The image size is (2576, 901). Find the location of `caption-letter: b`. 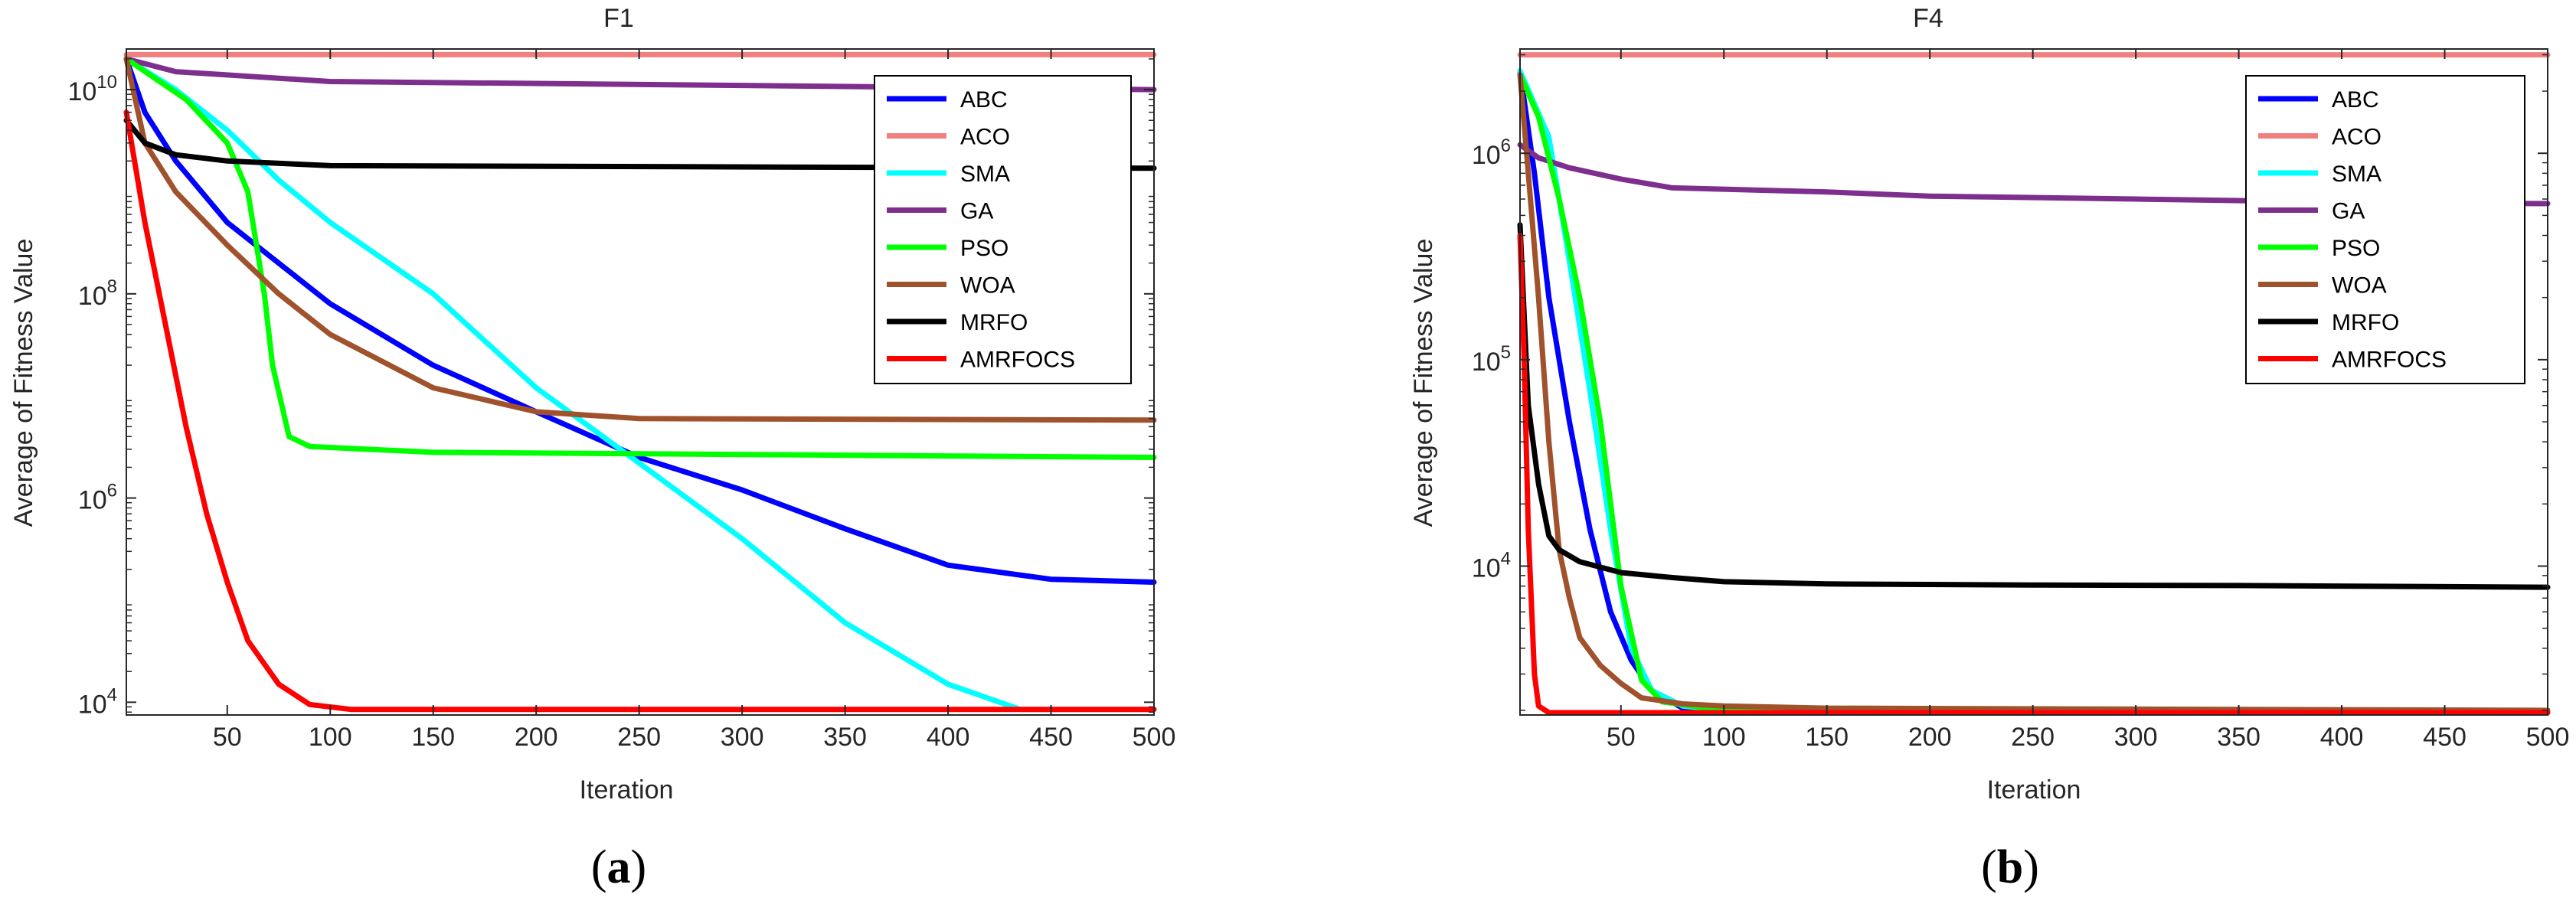

caption-letter: b is located at coordinates (2010, 867).